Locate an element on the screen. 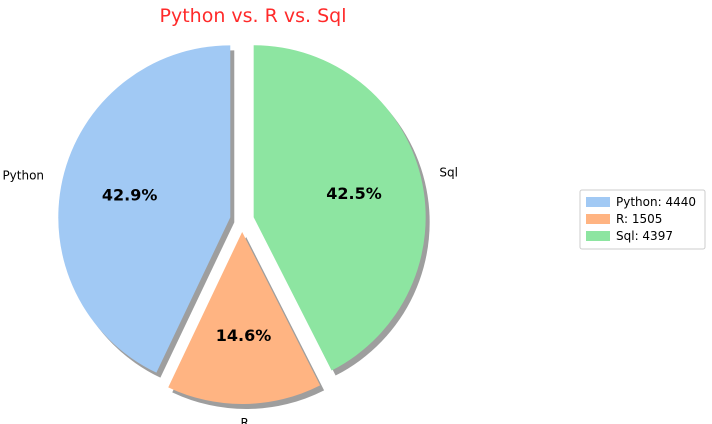  legend-swatch-sql is located at coordinates (598, 236).